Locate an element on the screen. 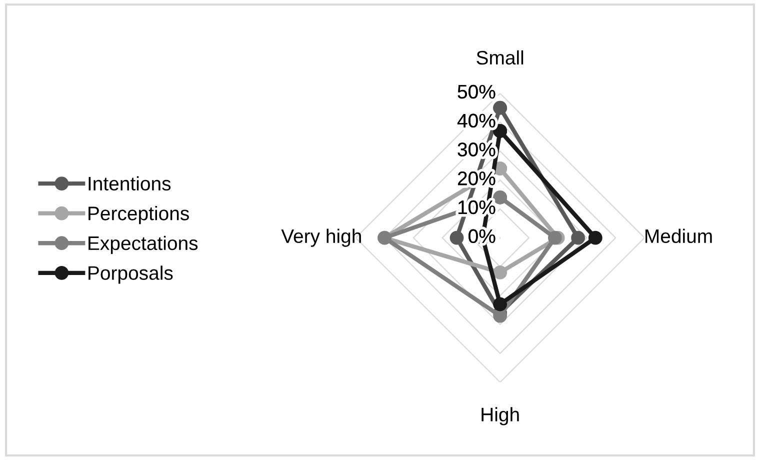  legend-label: Intentions is located at coordinates (129, 183).